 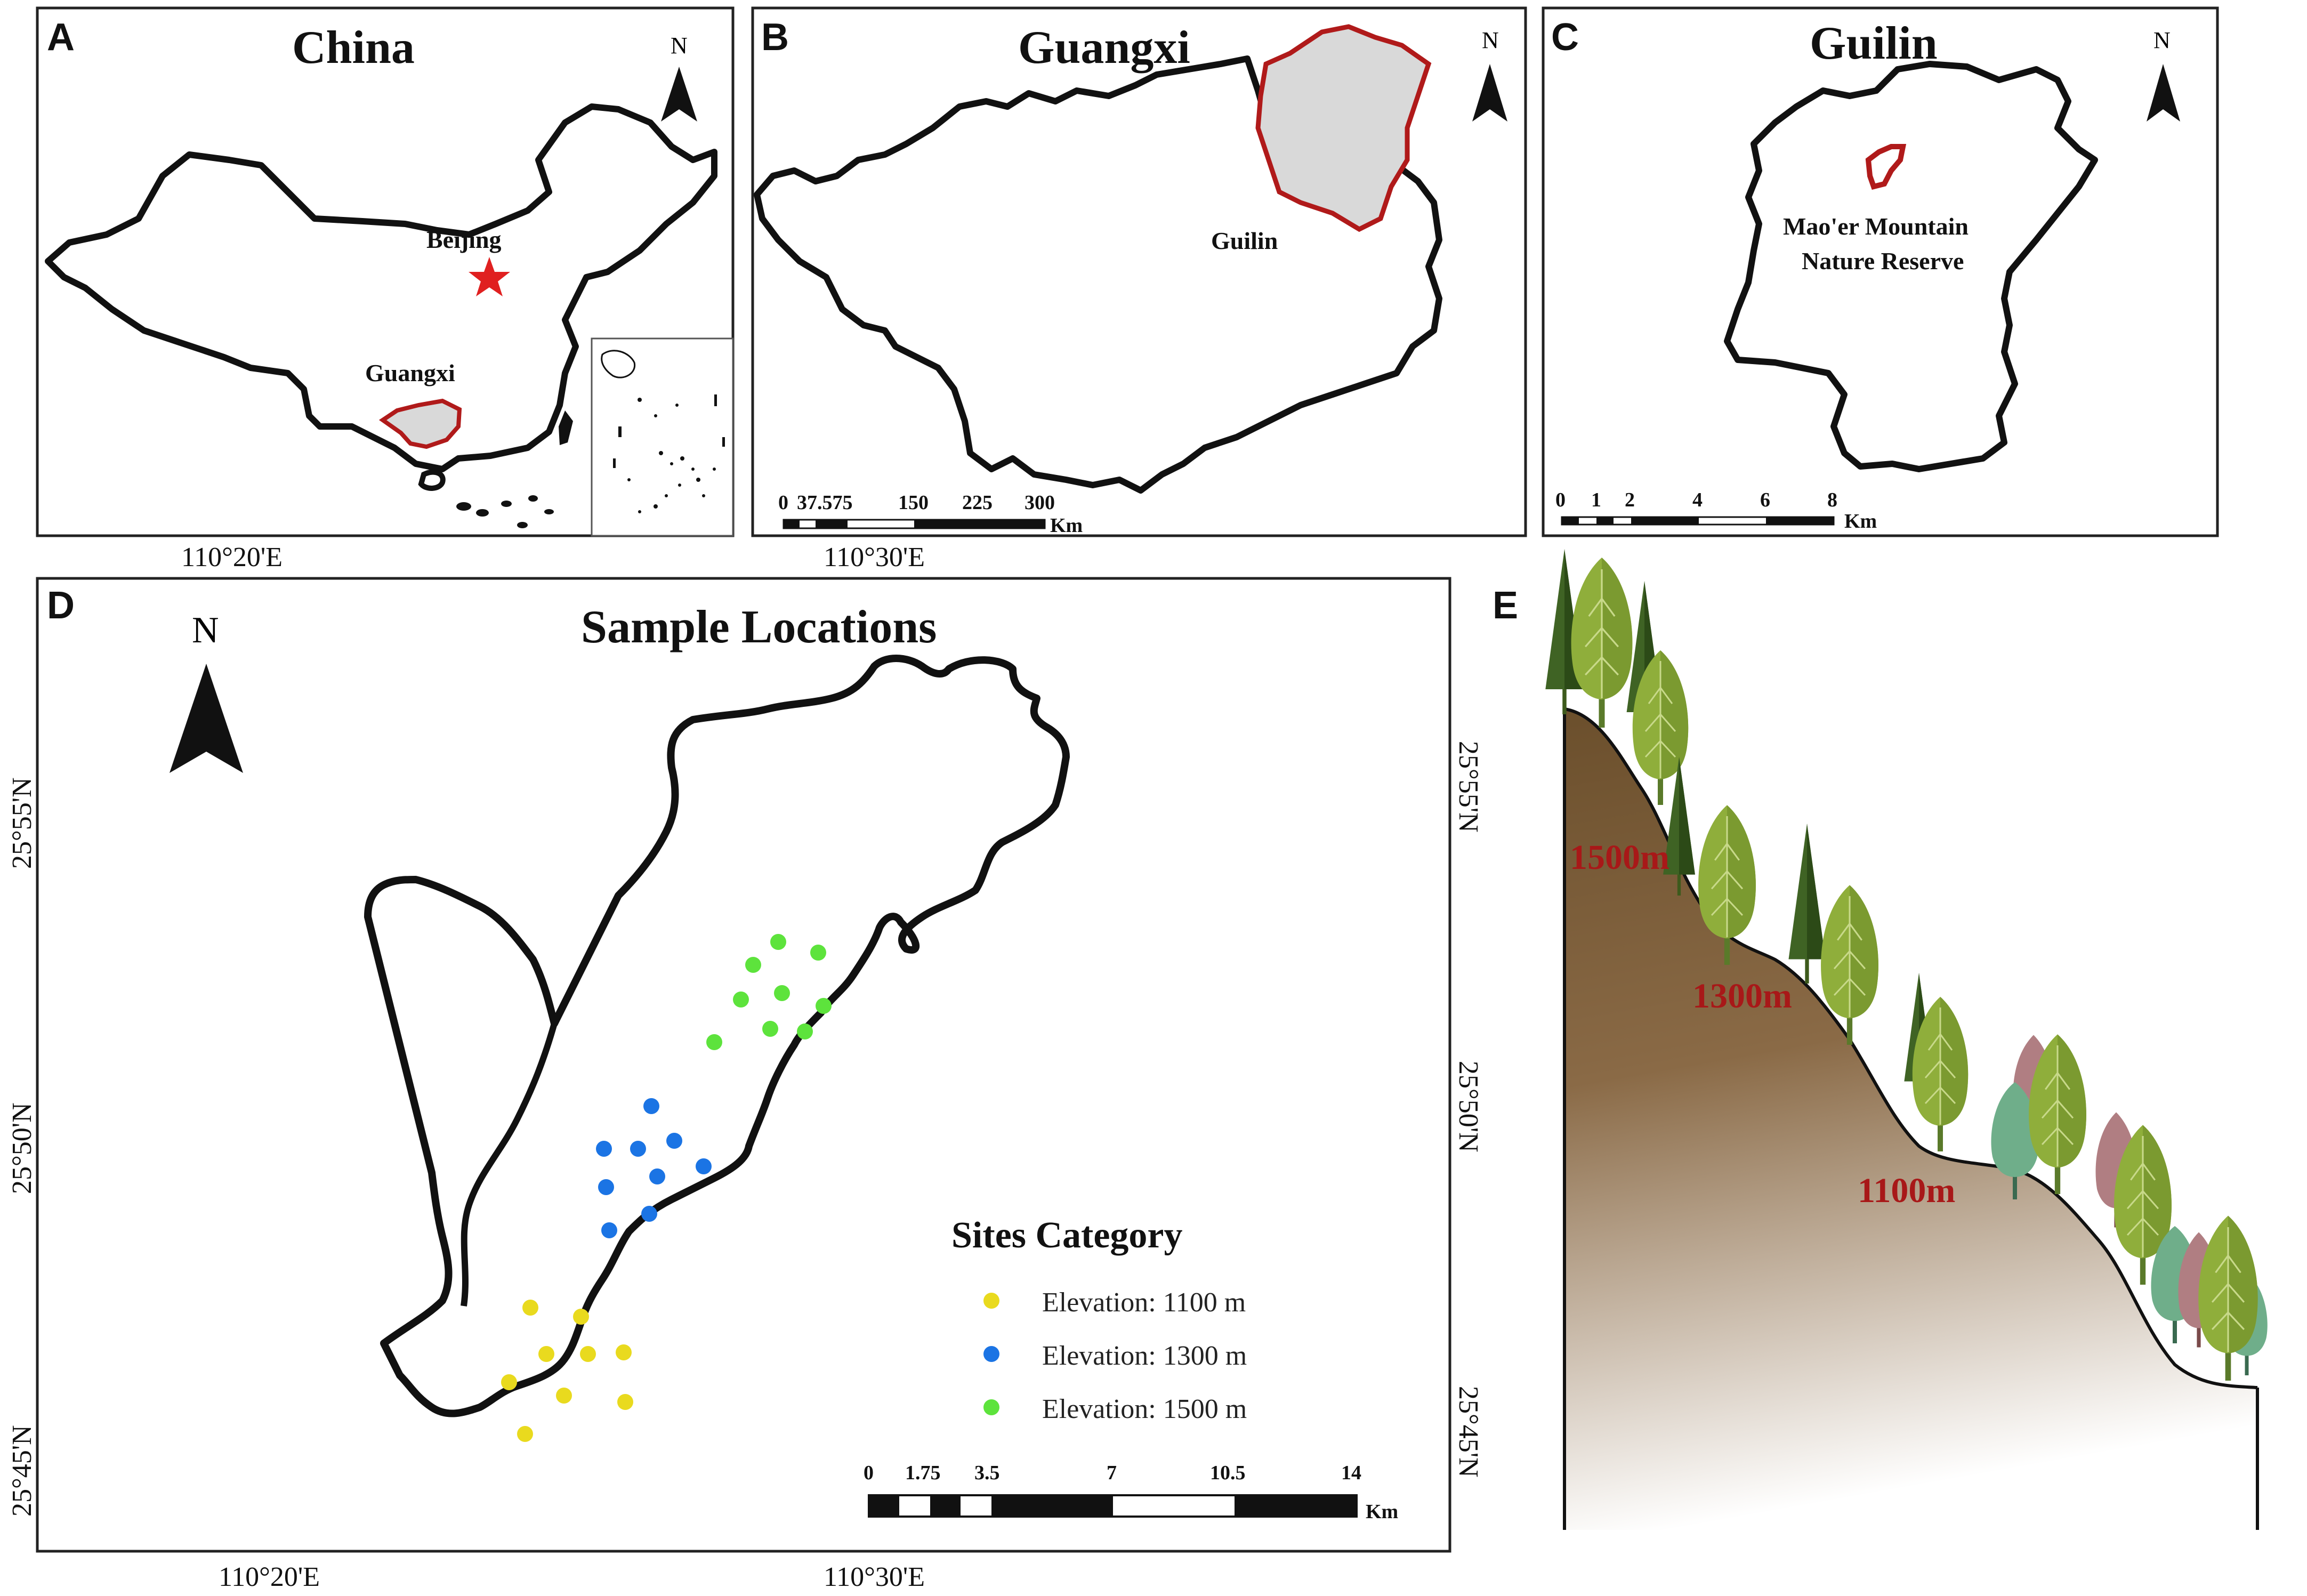 What do you see at coordinates (1619, 857) in the screenshot?
I see `elevation-label: 1500m` at bounding box center [1619, 857].